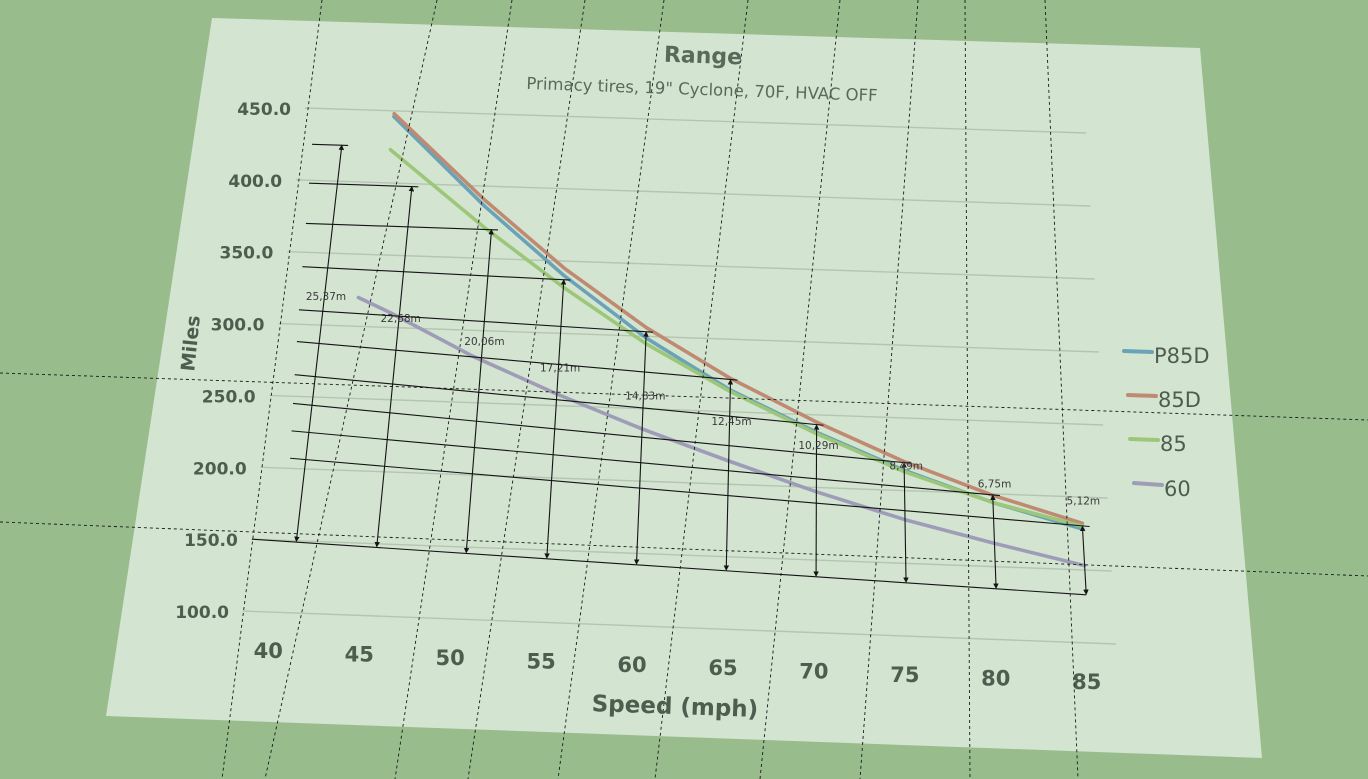  I want to click on annotation-label: 5,12m, so click(1084, 501).